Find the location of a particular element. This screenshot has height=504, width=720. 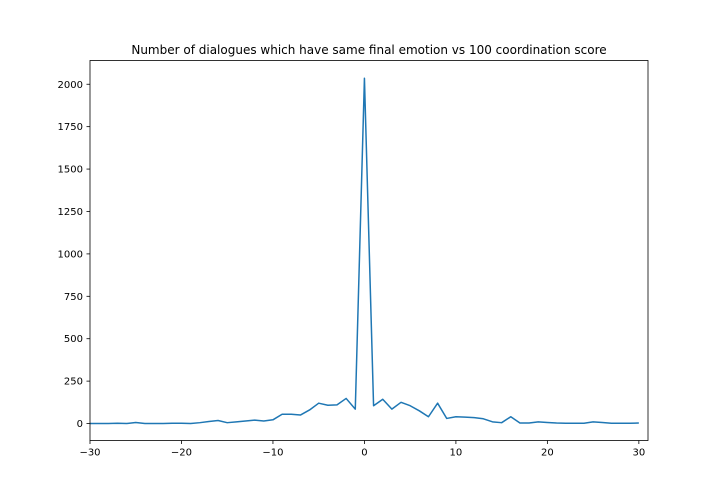

x-tick-label: −20 is located at coordinates (181, 453).